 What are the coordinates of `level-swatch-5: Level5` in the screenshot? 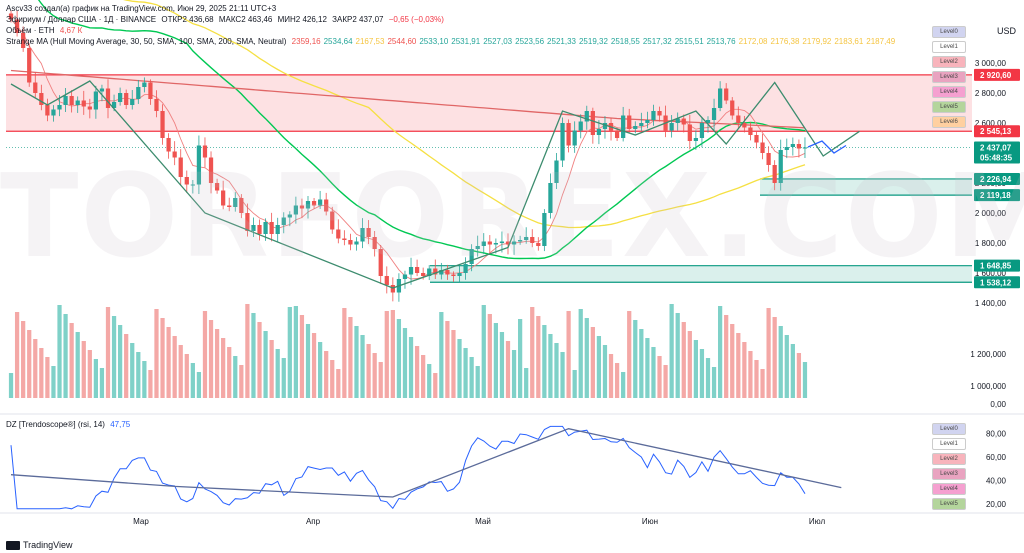 It's located at (949, 107).